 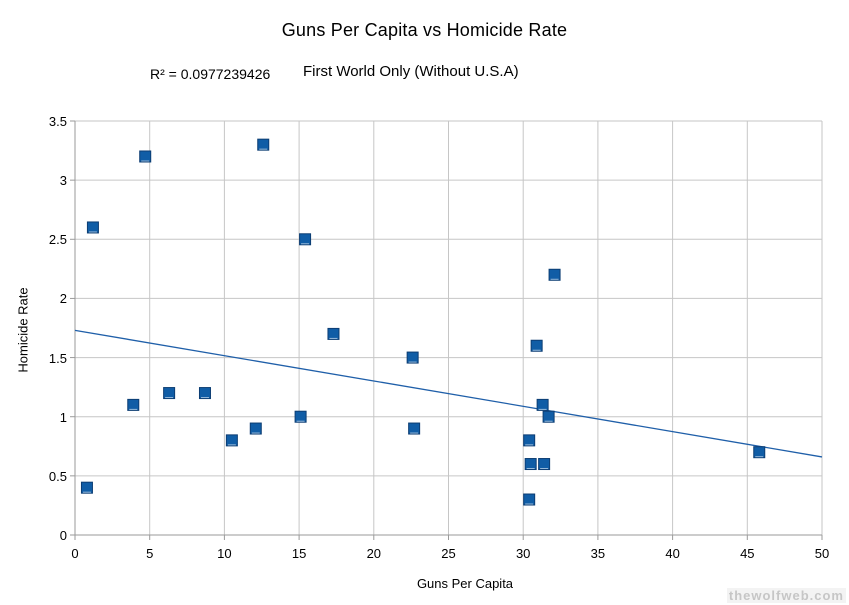 I want to click on y-tick-label: 2.5, so click(x=57, y=240).